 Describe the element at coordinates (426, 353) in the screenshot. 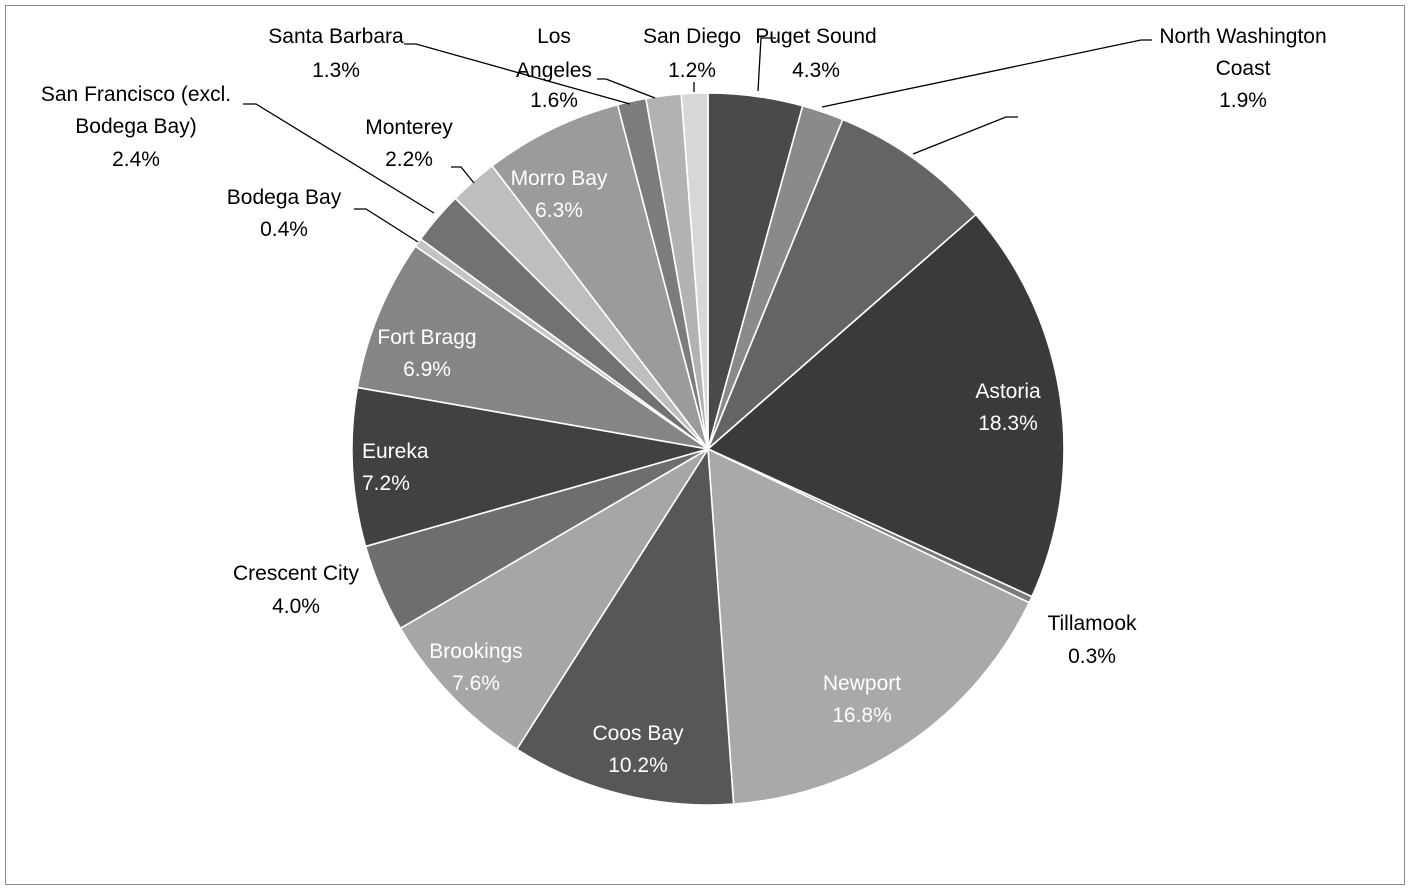

I see `slice-label-fort-bragg: Fort Bragg 6.9%` at that location.